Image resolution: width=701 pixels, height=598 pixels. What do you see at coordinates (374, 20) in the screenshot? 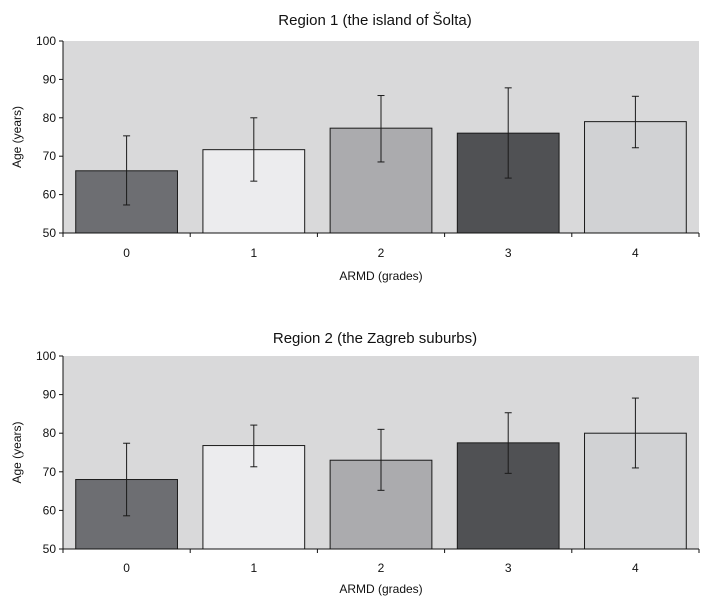
I see `chart-title: Region 1 (the island of Šolta)` at bounding box center [374, 20].